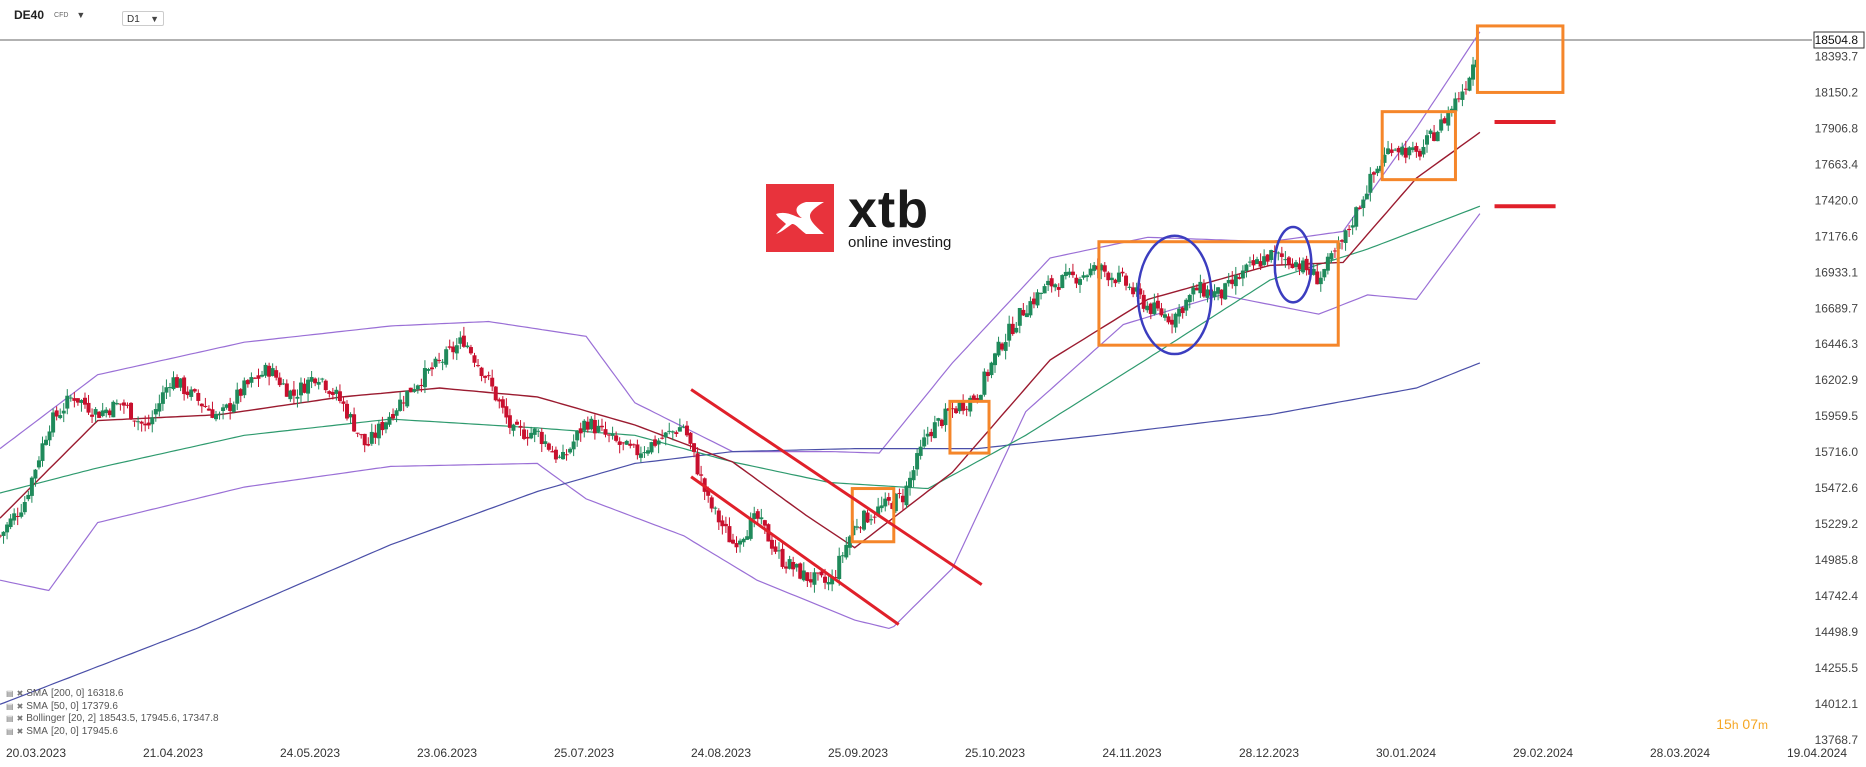 The image size is (1866, 767). Describe the element at coordinates (1837, 524) in the screenshot. I see `y-tick-label: 15229.2` at that location.